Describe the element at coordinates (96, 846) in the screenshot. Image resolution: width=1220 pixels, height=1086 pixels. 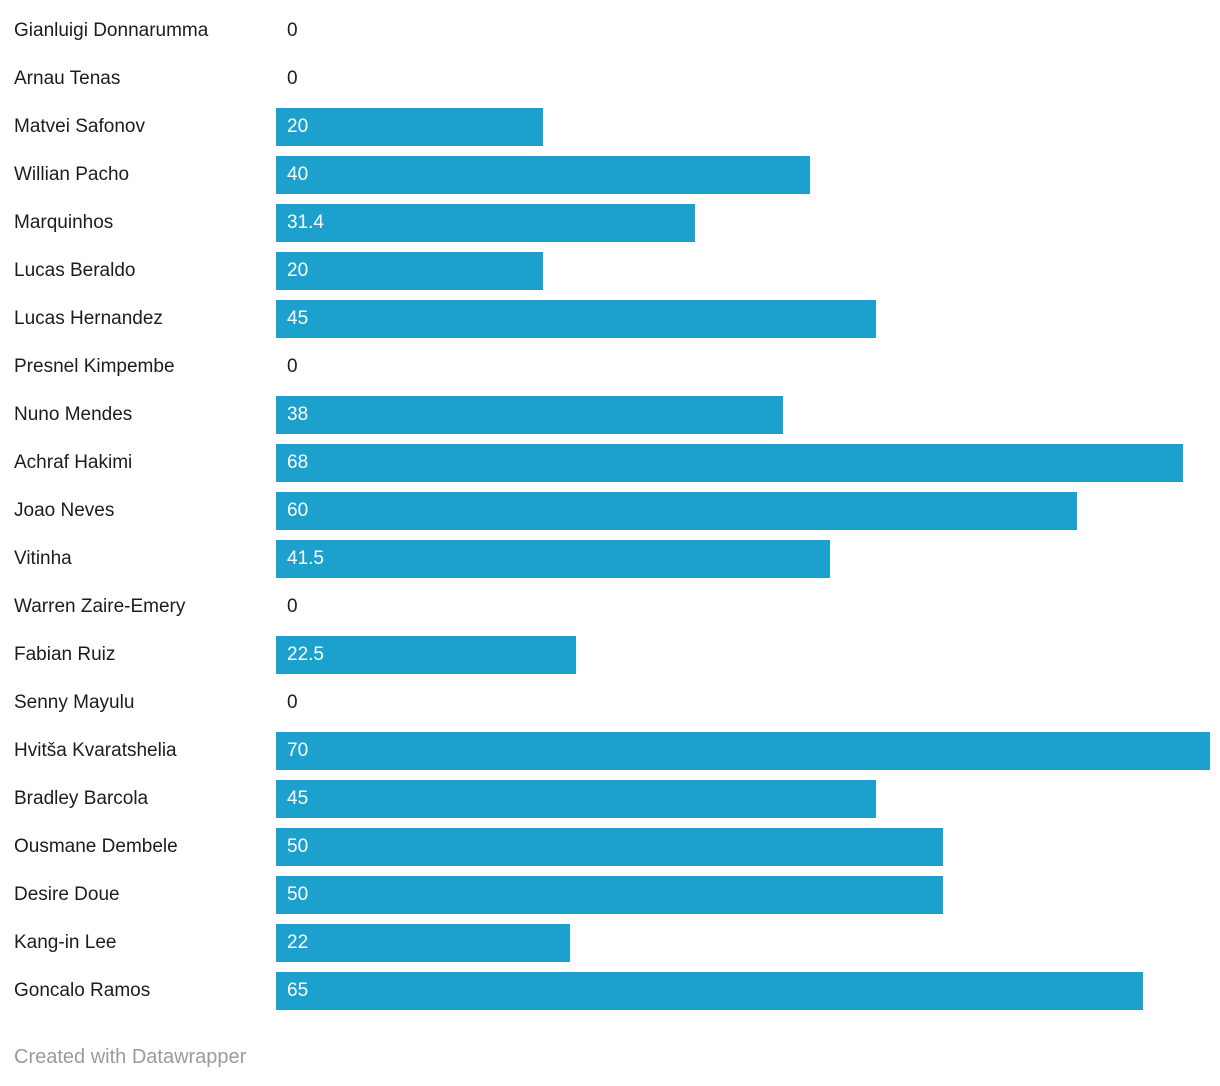
I see `category-label: Ousmane Dembele` at that location.